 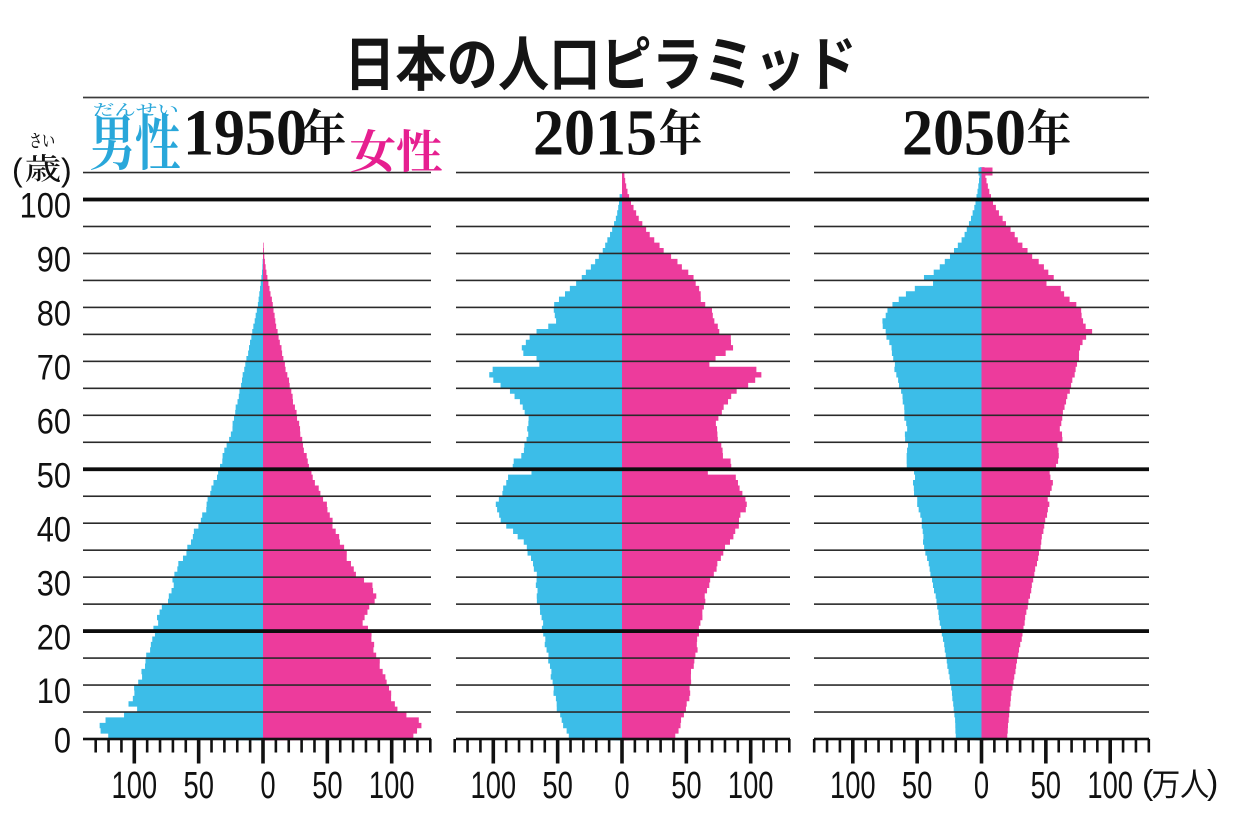 What do you see at coordinates (54, 529) in the screenshot?
I see `svg-text: 40` at bounding box center [54, 529].